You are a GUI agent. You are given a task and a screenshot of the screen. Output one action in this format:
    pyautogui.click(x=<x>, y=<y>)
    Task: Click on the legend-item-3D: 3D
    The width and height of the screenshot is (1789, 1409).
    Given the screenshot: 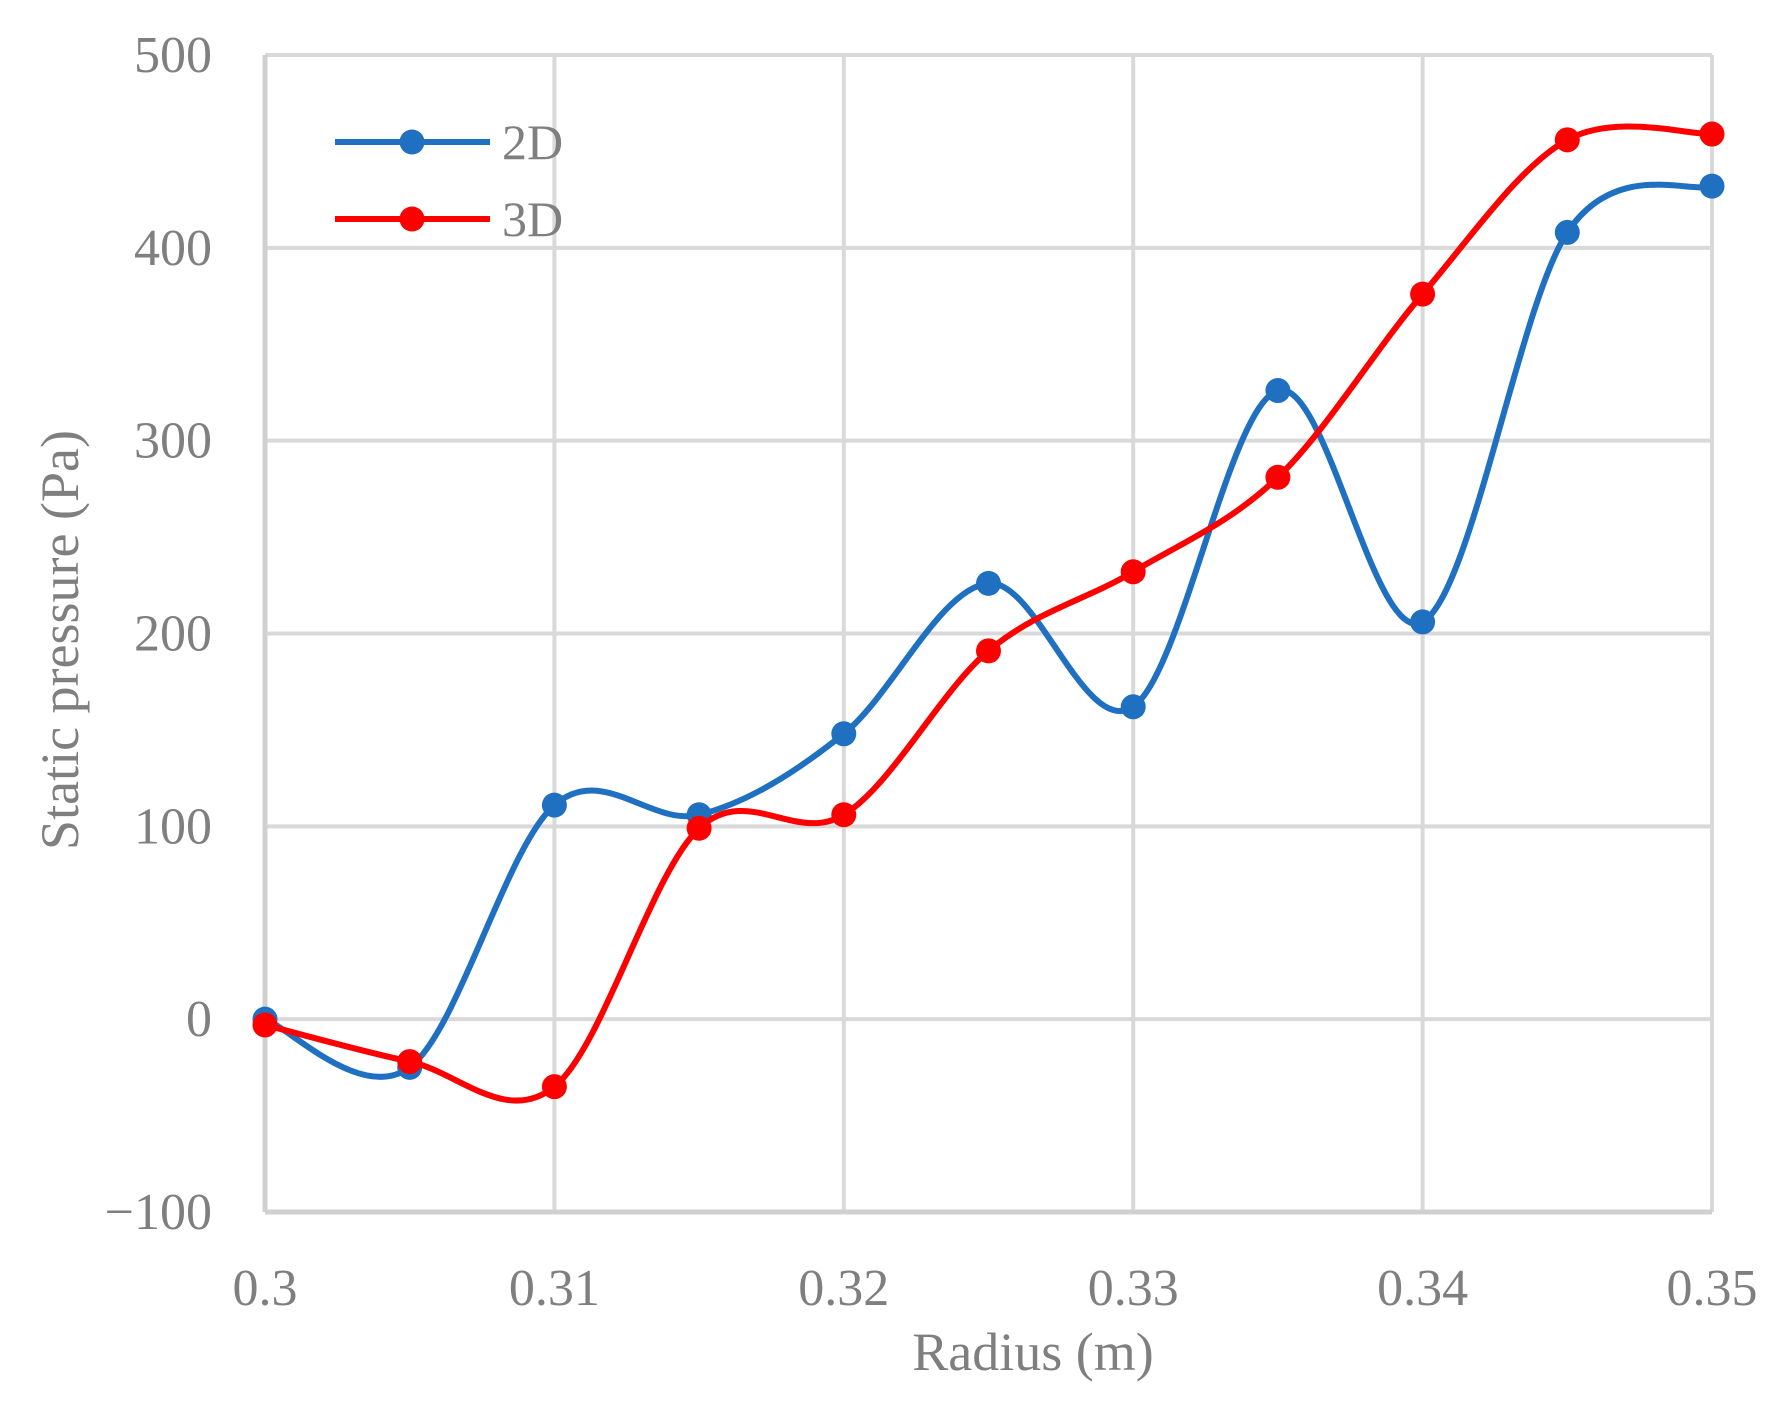 What is the action you would take?
    pyautogui.click(x=449, y=219)
    